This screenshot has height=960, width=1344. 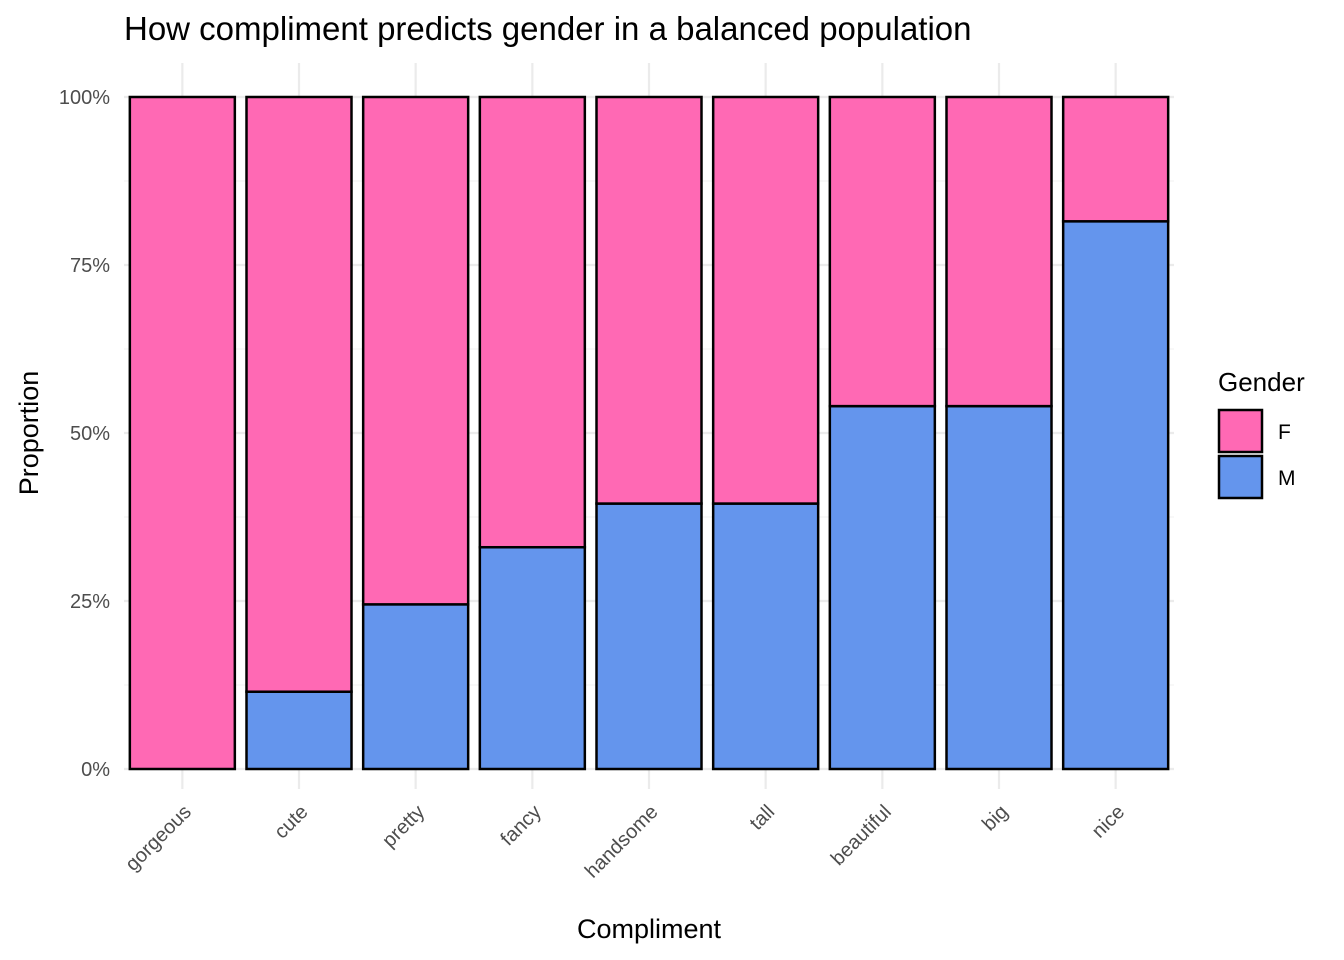 What do you see at coordinates (649, 300) in the screenshot?
I see `bar-handsome-F` at bounding box center [649, 300].